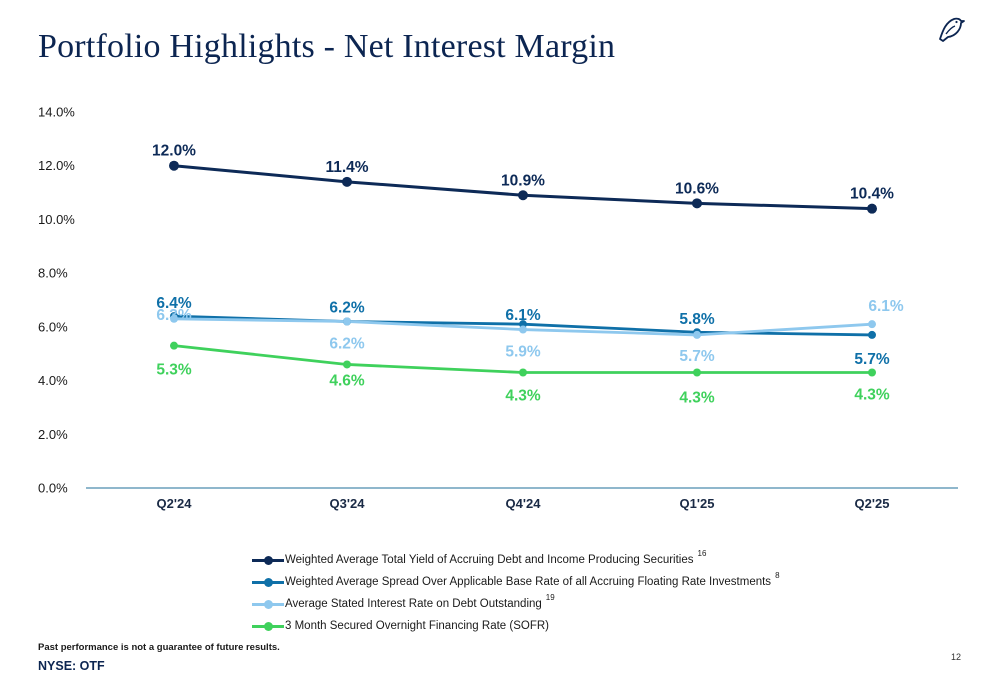  Describe the element at coordinates (777, 575) in the screenshot. I see `legend-footnote: 8` at that location.